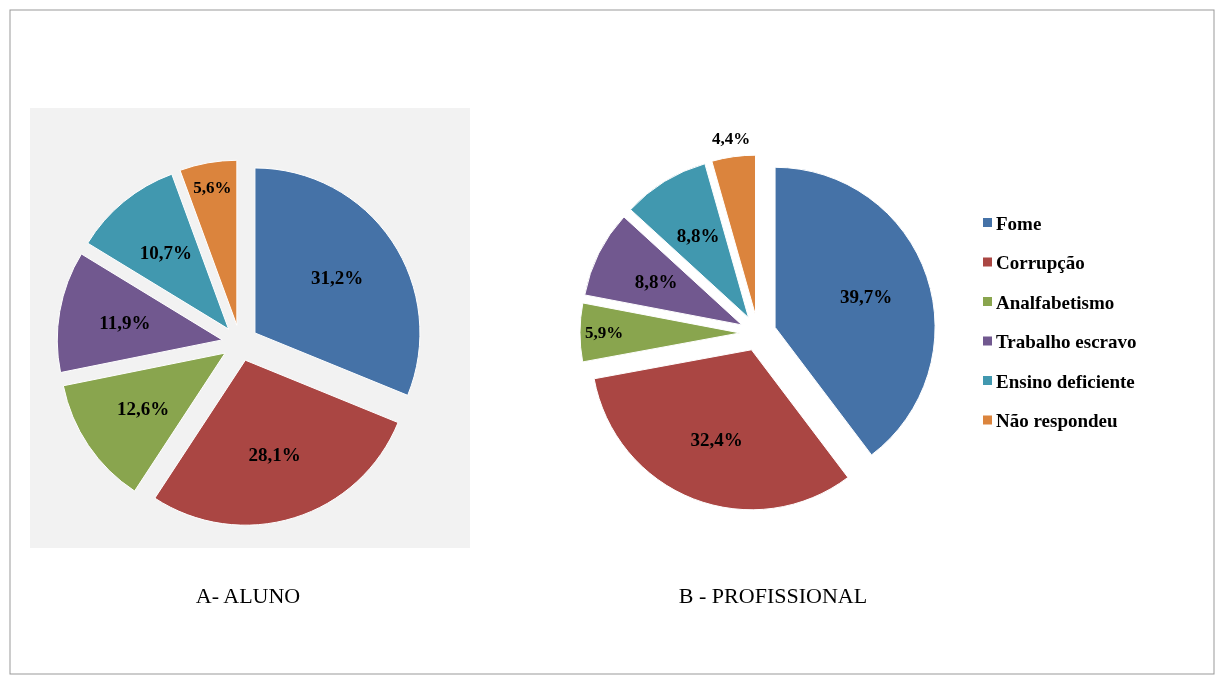  Describe the element at coordinates (165, 253) in the screenshot. I see `data-label: 10,7%` at that location.